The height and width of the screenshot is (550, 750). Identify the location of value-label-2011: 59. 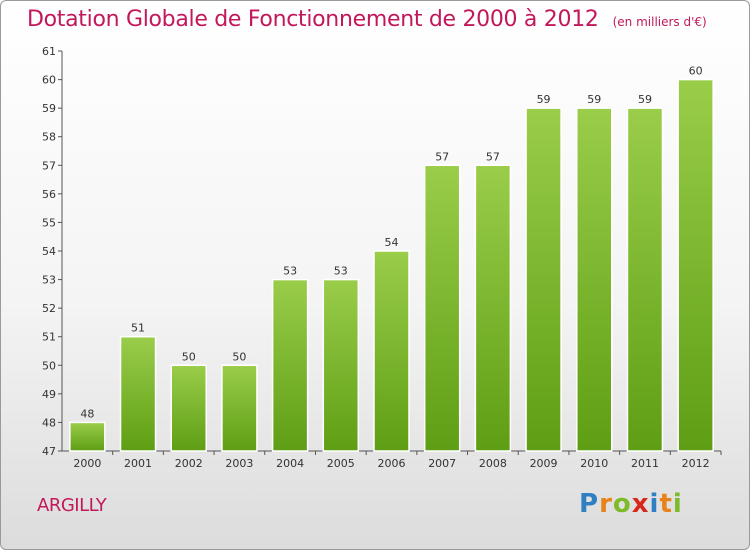
(645, 99).